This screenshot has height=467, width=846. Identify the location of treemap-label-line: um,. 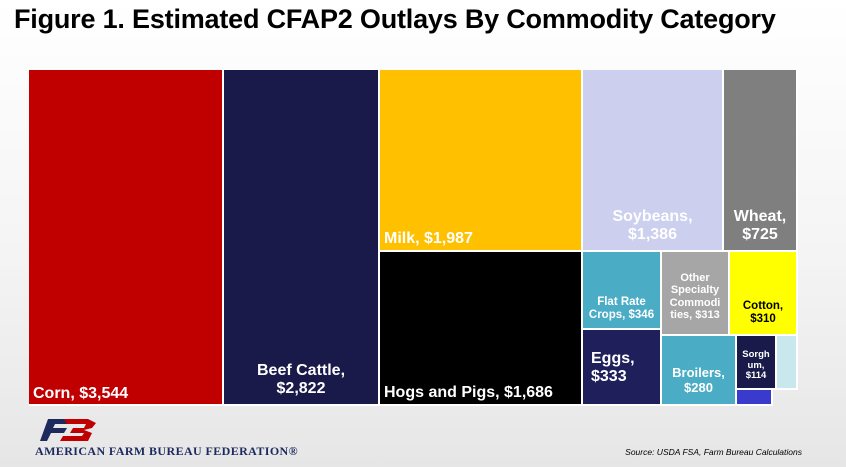
(756, 365).